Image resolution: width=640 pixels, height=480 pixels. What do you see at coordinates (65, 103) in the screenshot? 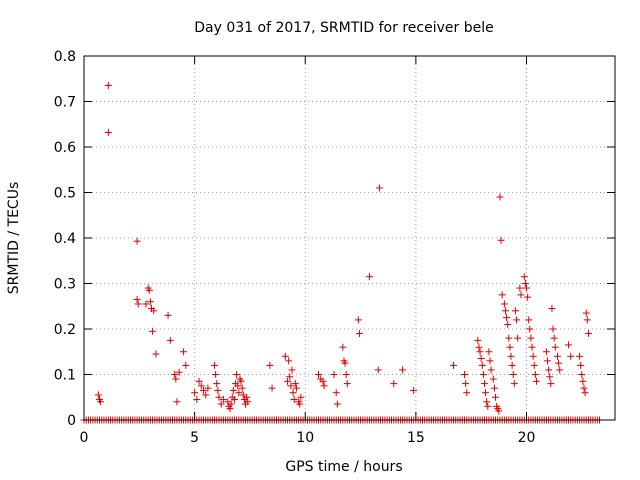
I see `y-tick-label: 0.7` at bounding box center [65, 103].